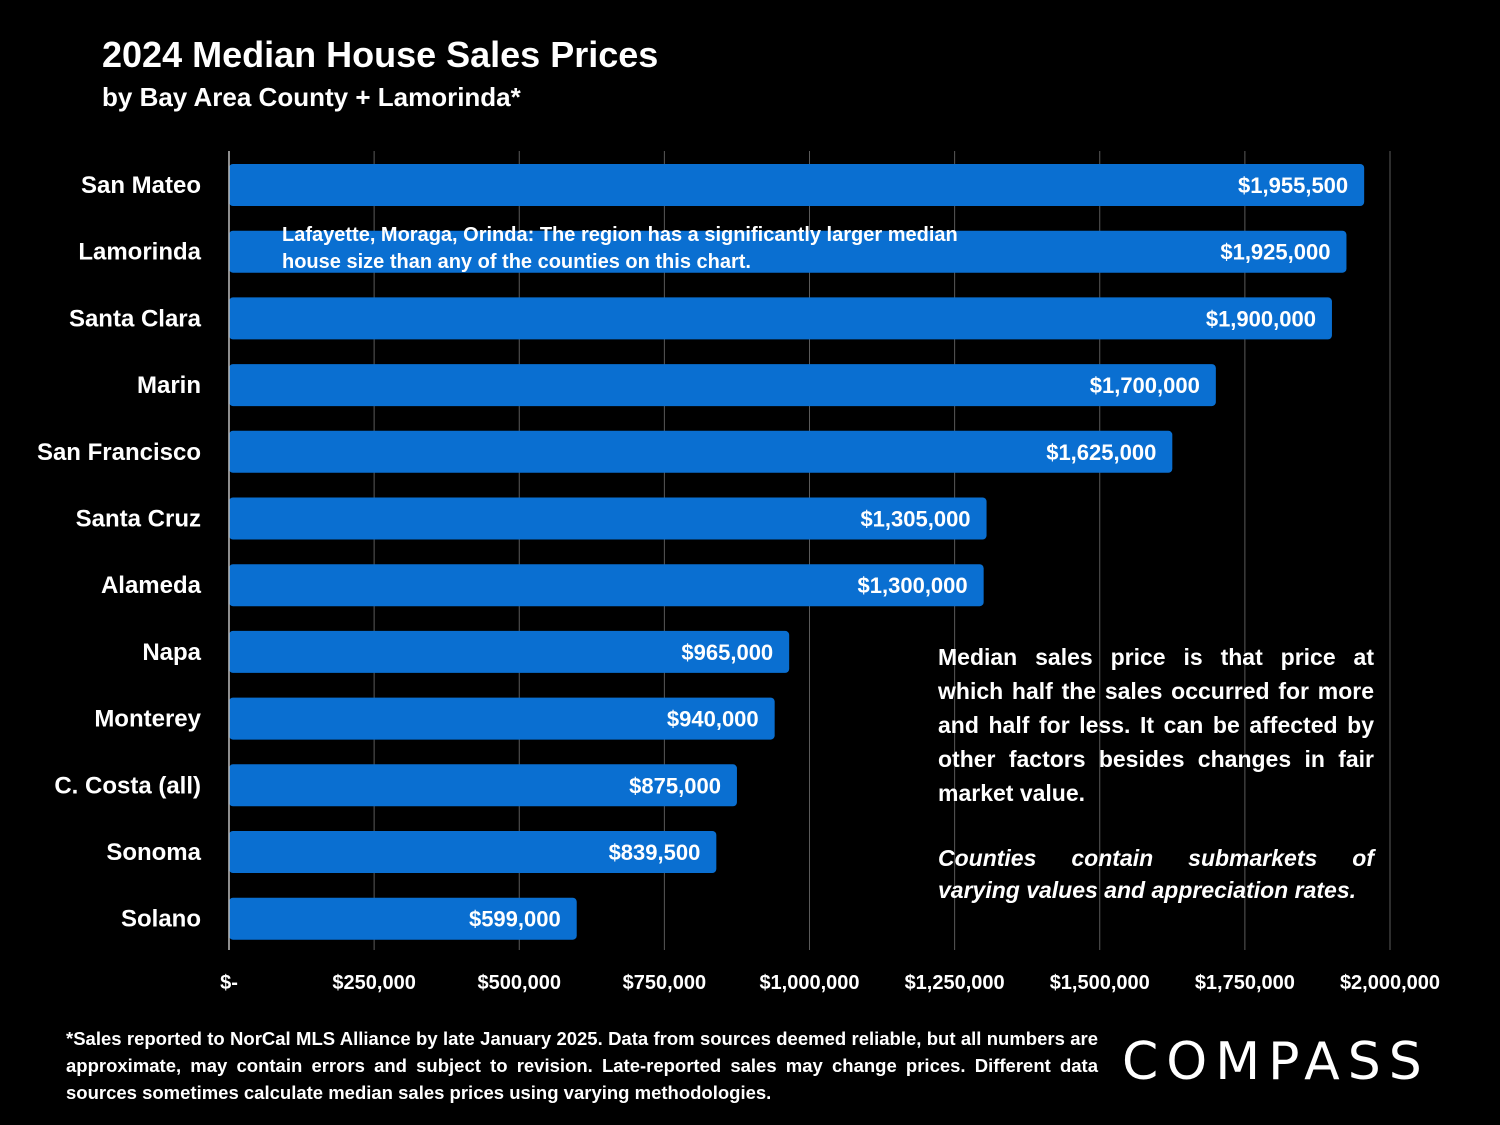 The height and width of the screenshot is (1125, 1500). Describe the element at coordinates (373, 983) in the screenshot. I see `x-tick-label: $250,000` at that location.